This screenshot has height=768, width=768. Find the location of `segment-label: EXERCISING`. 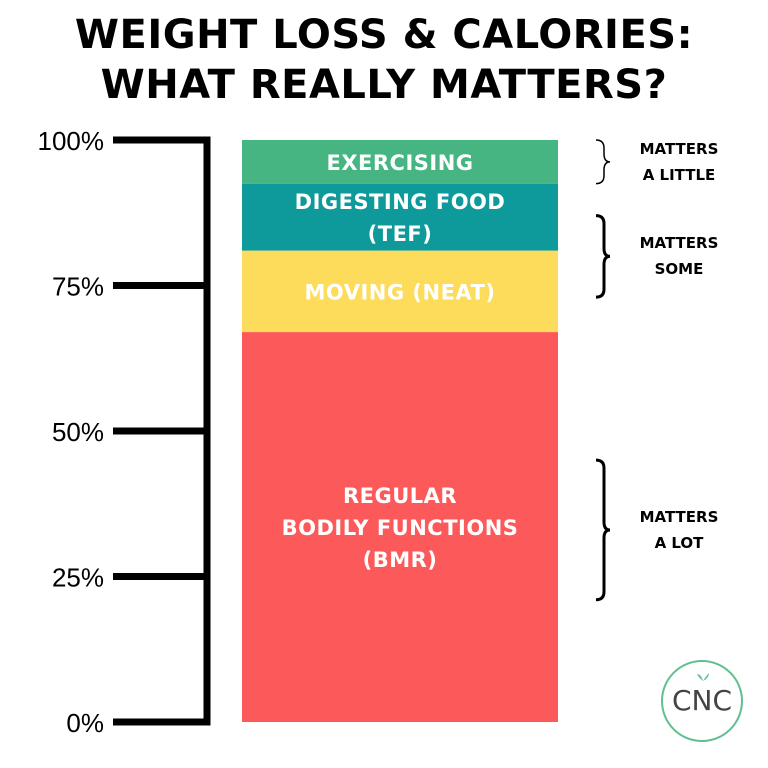

segment-label: EXERCISING is located at coordinates (399, 163).